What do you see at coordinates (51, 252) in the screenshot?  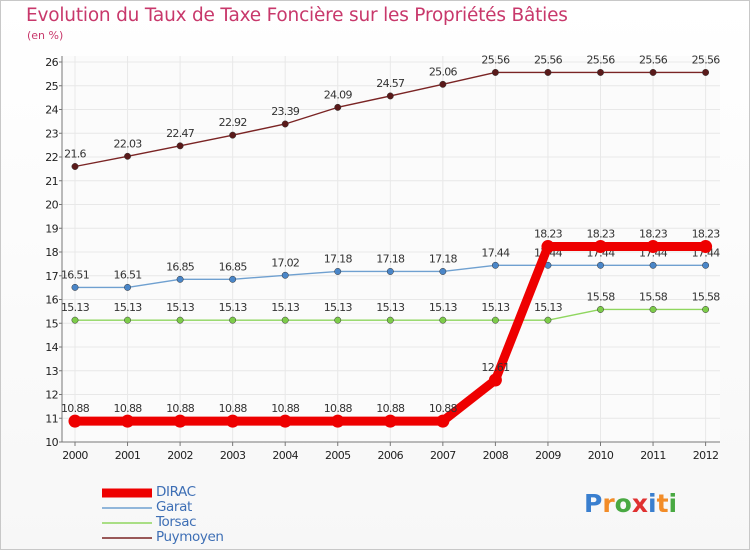 I see `y-tick-label-18: 18` at bounding box center [51, 252].